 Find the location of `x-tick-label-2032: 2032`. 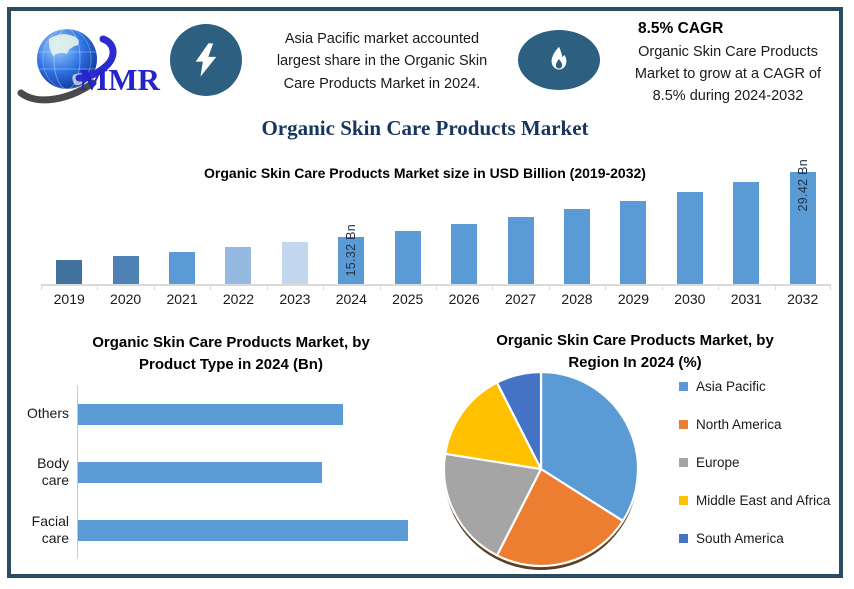

x-tick-label-2032: 2032 is located at coordinates (803, 299).